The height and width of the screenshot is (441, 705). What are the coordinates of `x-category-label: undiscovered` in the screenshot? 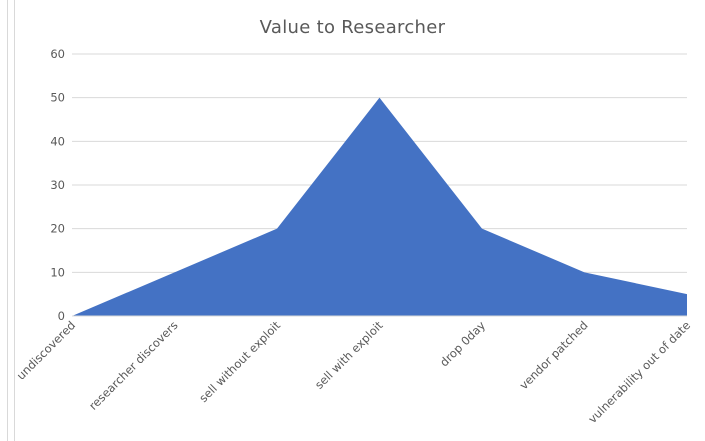 It's located at (46, 350).